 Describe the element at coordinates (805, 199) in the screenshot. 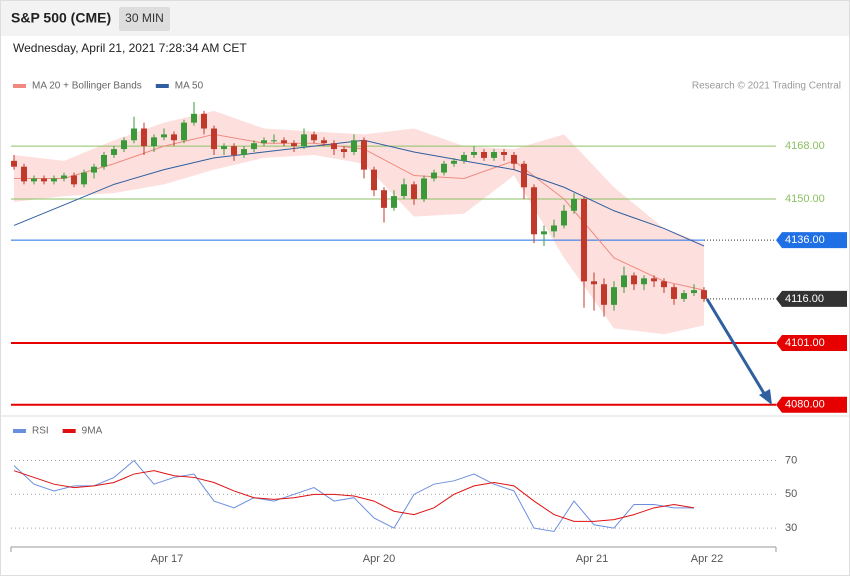

I see `level-label: 4150.00` at that location.